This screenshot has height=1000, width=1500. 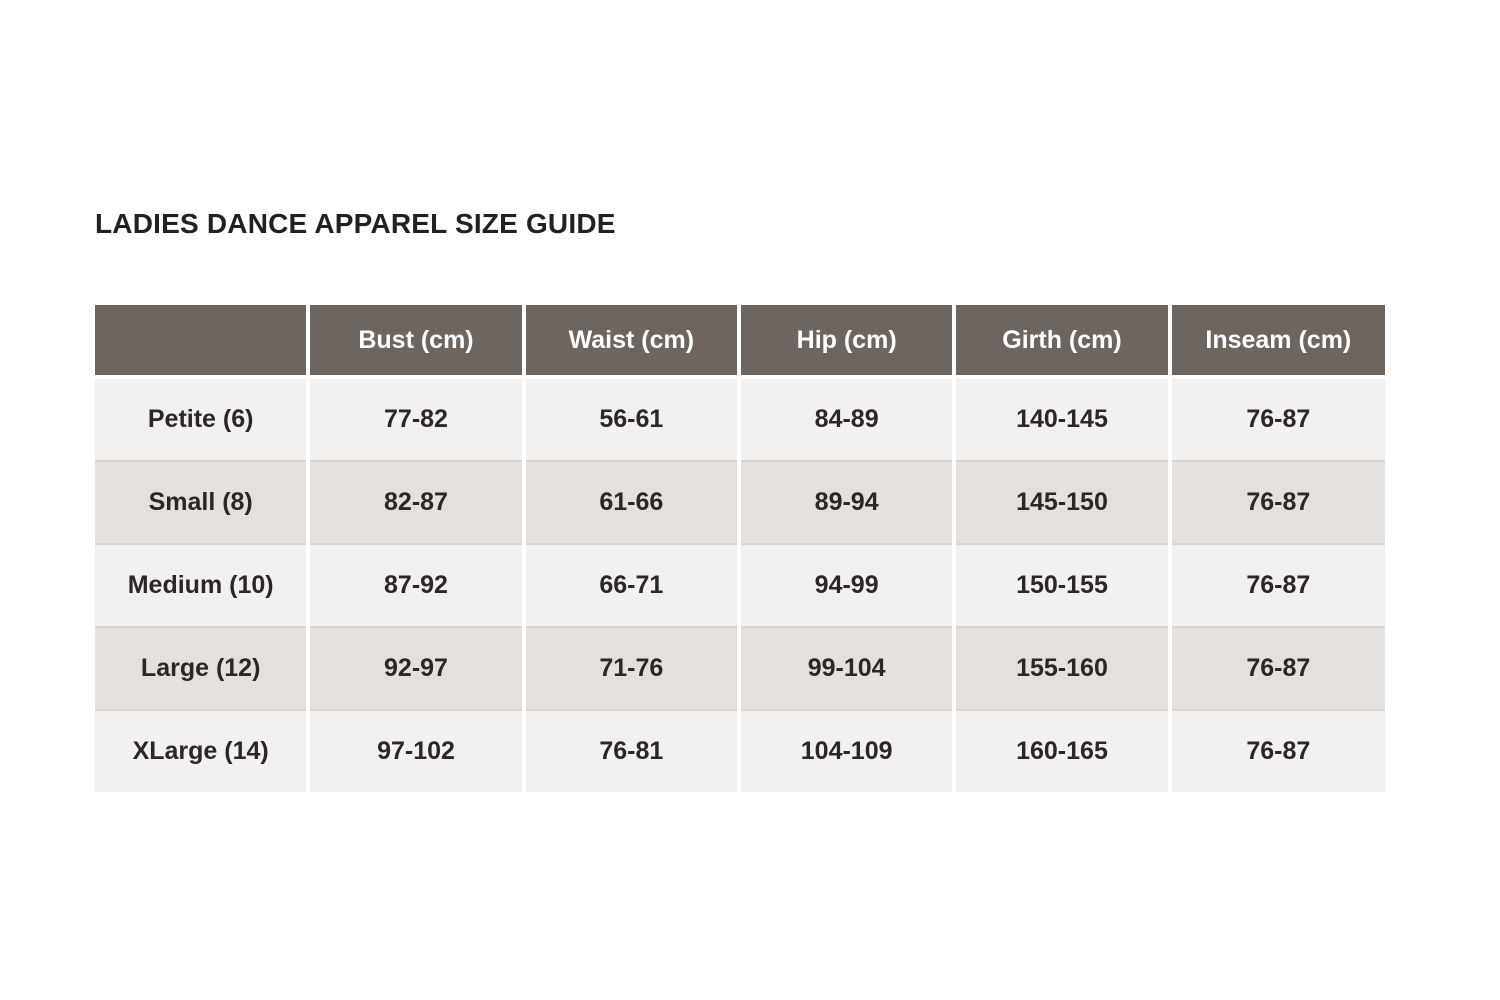 What do you see at coordinates (845, 419) in the screenshot?
I see `hip-value: 84-89` at bounding box center [845, 419].